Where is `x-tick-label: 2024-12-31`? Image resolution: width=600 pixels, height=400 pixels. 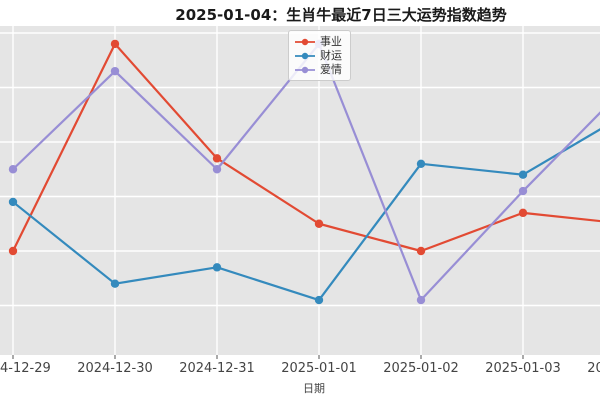 x-tick-label: 2024-12-31 is located at coordinates (217, 368).